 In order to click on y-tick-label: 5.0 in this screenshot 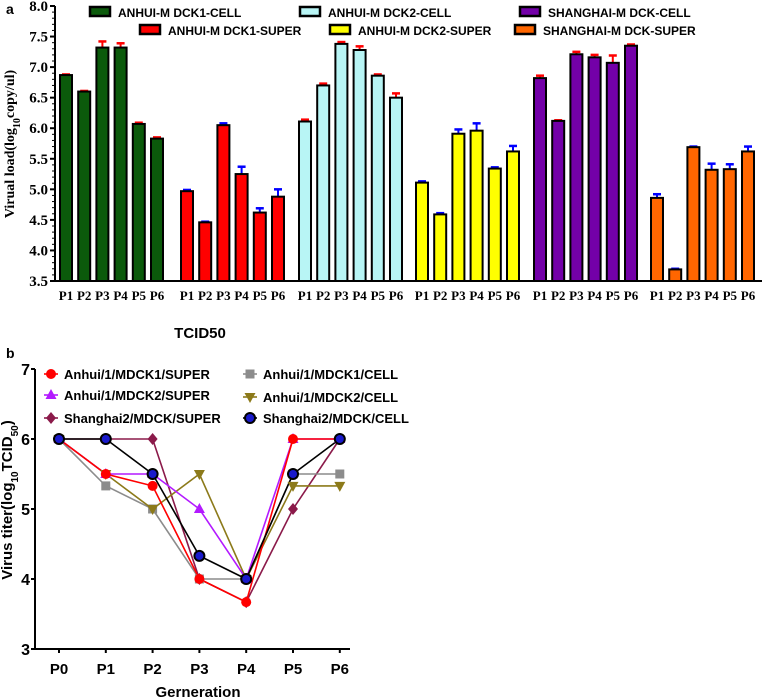, I will do `click(38, 190)`.